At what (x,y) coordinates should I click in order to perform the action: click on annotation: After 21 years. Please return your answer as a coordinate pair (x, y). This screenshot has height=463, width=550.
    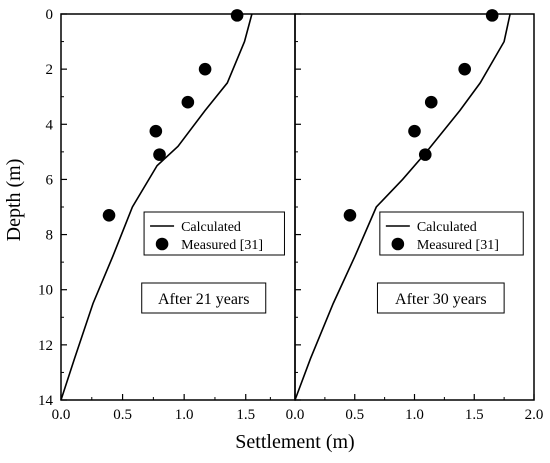
    Looking at the image, I should click on (204, 298).